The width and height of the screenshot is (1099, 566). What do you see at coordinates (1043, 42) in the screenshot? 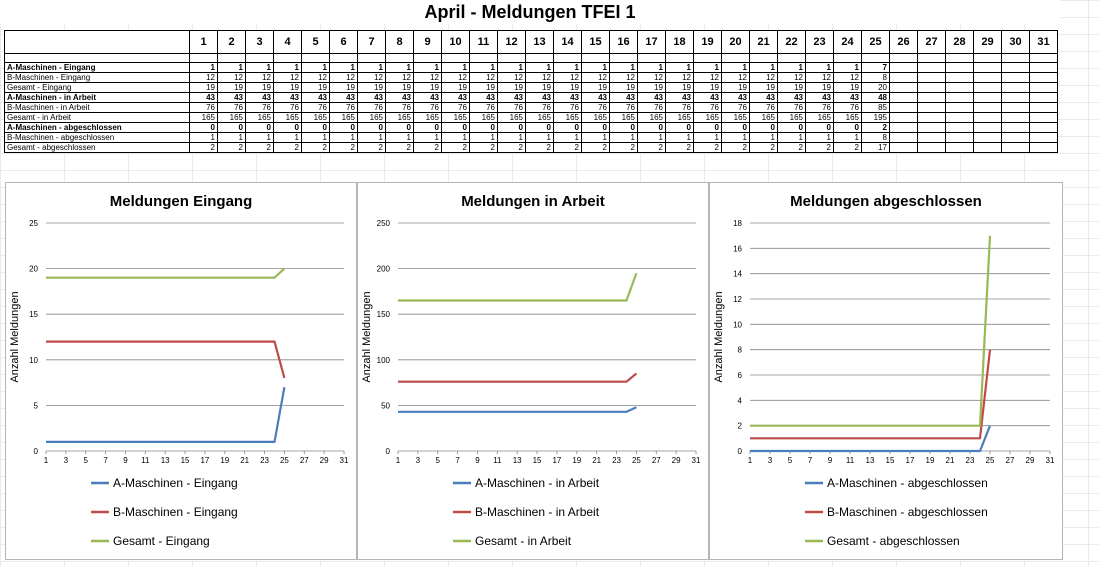
I see `day-header-cell: 31` at bounding box center [1043, 42].